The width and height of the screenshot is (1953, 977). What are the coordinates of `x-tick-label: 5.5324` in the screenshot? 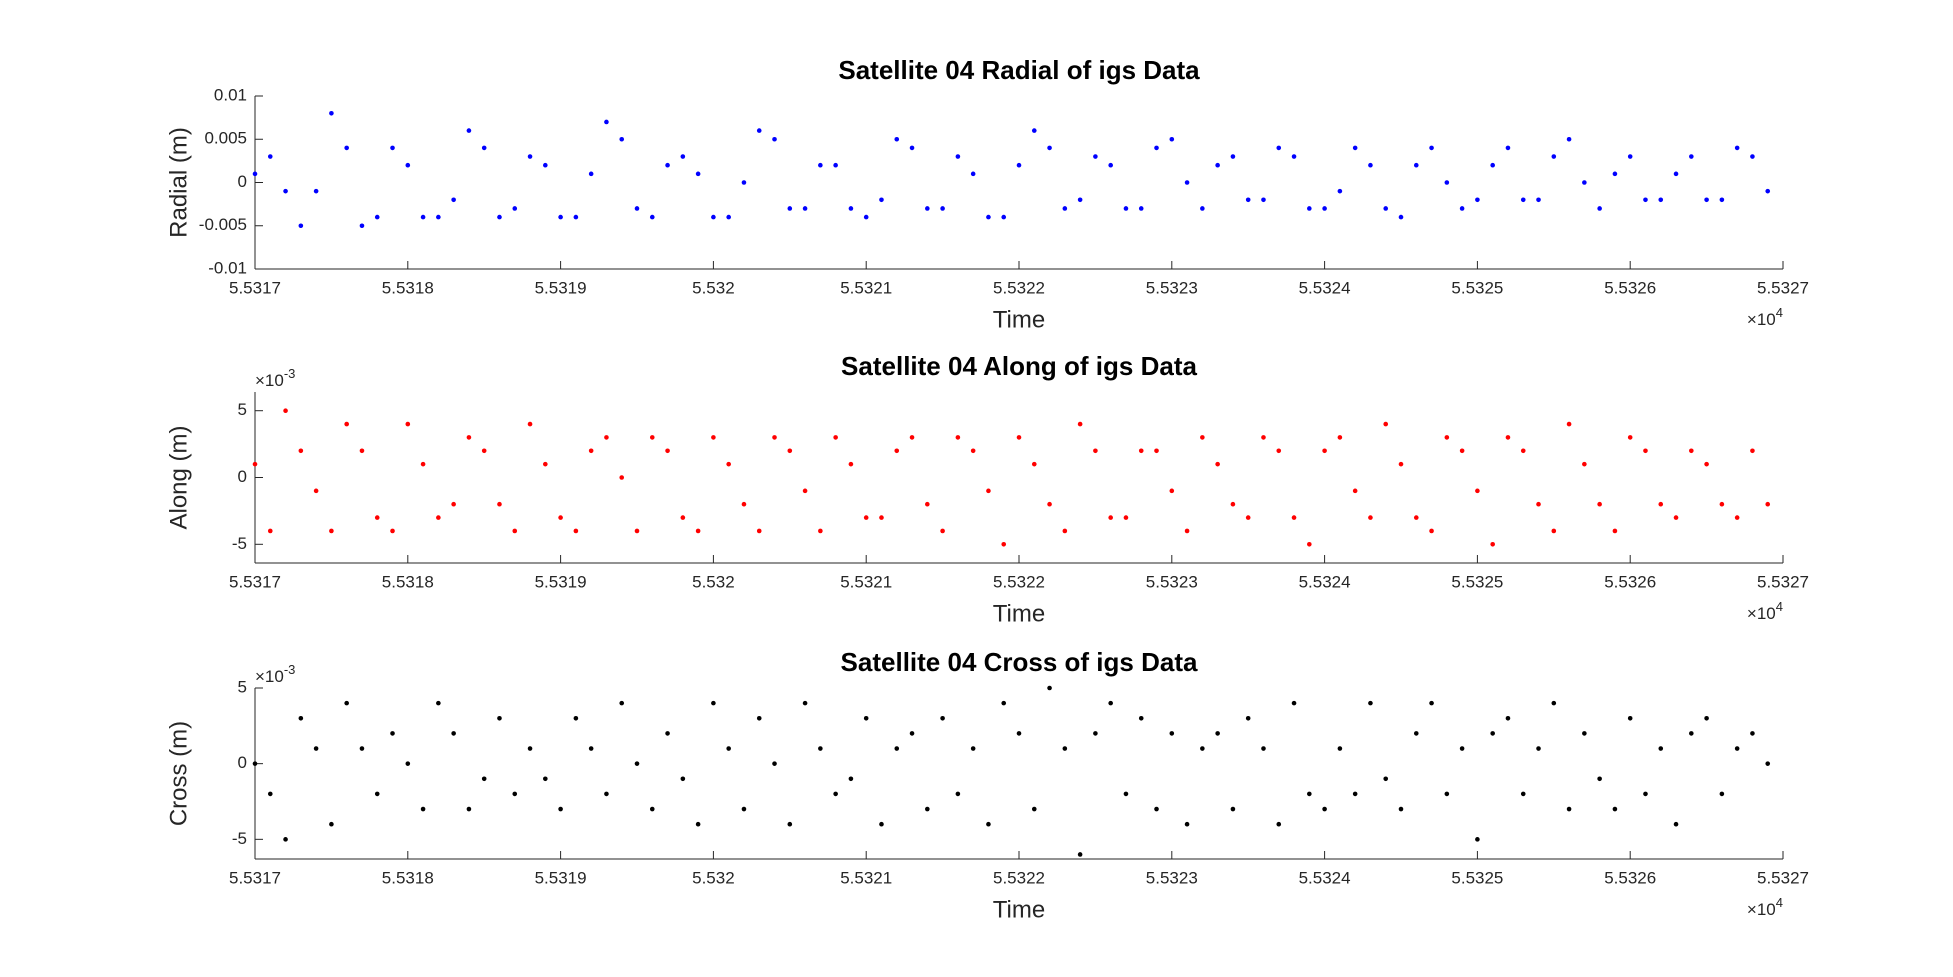 It's located at (1325, 581).